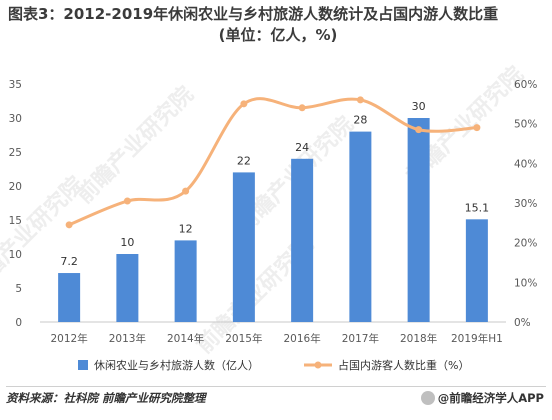 The width and height of the screenshot is (552, 420). What do you see at coordinates (185, 338) in the screenshot?
I see `x-axis-tick-label: 2014年` at bounding box center [185, 338].